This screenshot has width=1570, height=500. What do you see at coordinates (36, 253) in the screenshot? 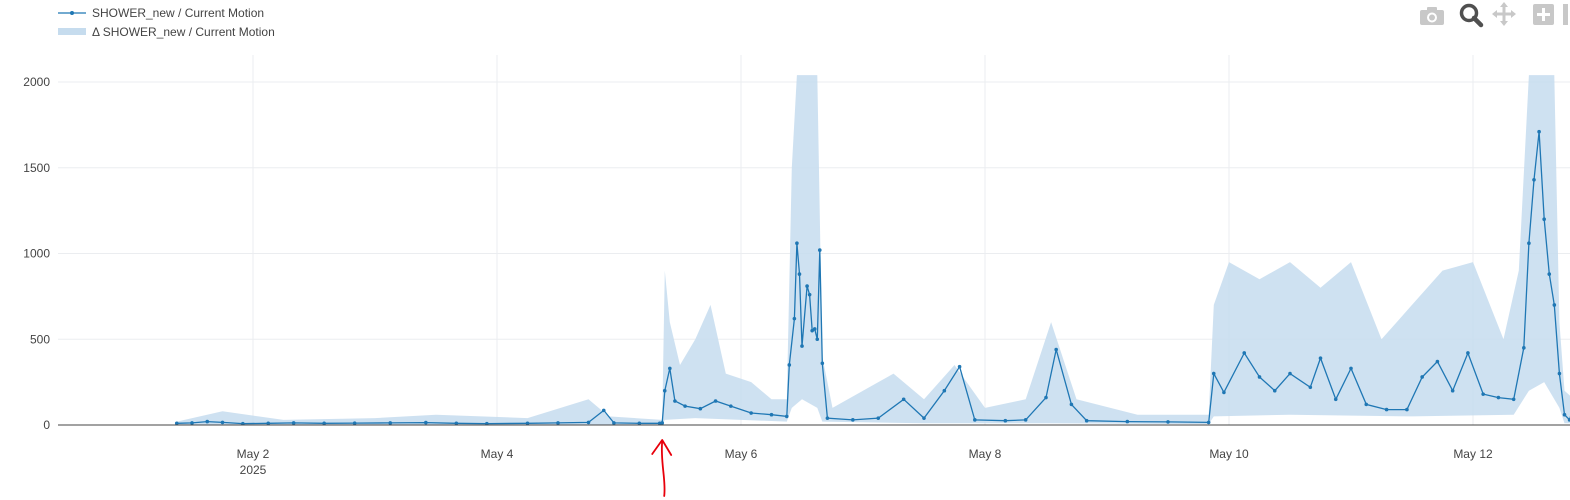
I see `y-axis-ticks: 0 500 1000 1500 2000` at bounding box center [36, 253].